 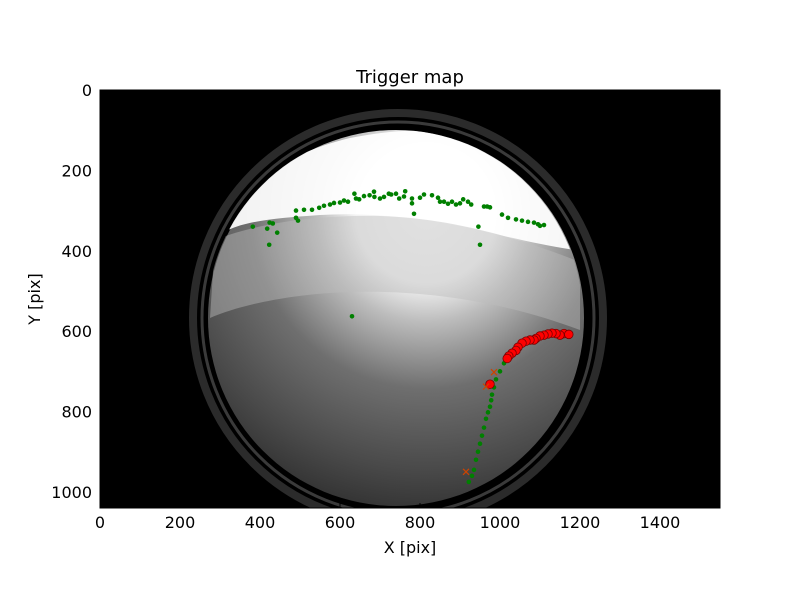 What do you see at coordinates (580, 522) in the screenshot?
I see `x-tick-label: 1200` at bounding box center [580, 522].